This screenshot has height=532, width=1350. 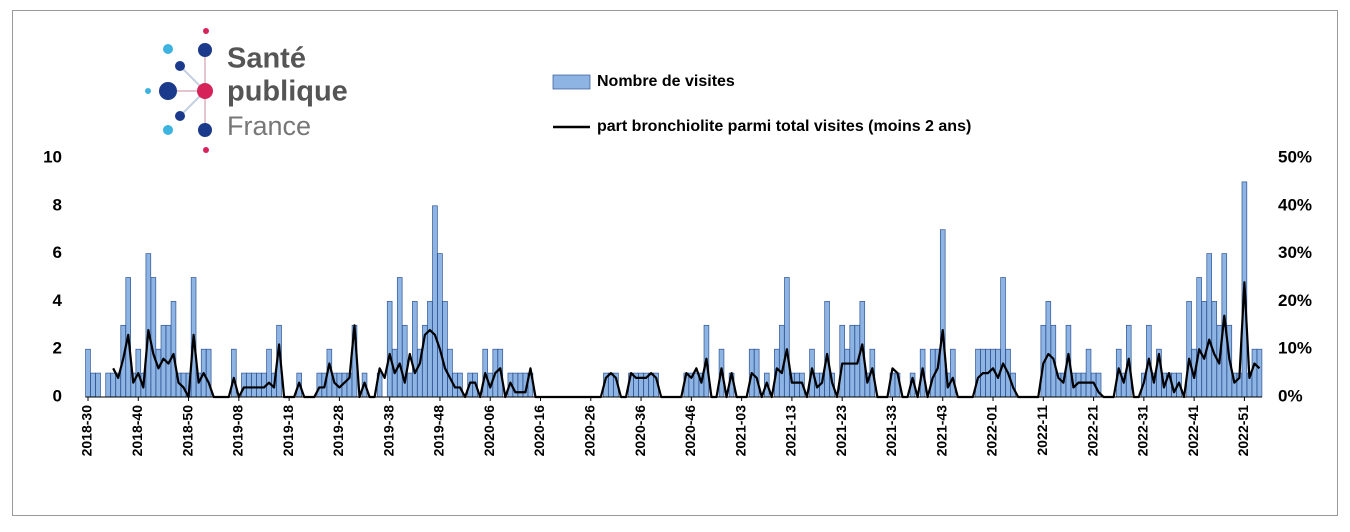 I want to click on y2-tick-label: 30%, so click(x=1295, y=252).